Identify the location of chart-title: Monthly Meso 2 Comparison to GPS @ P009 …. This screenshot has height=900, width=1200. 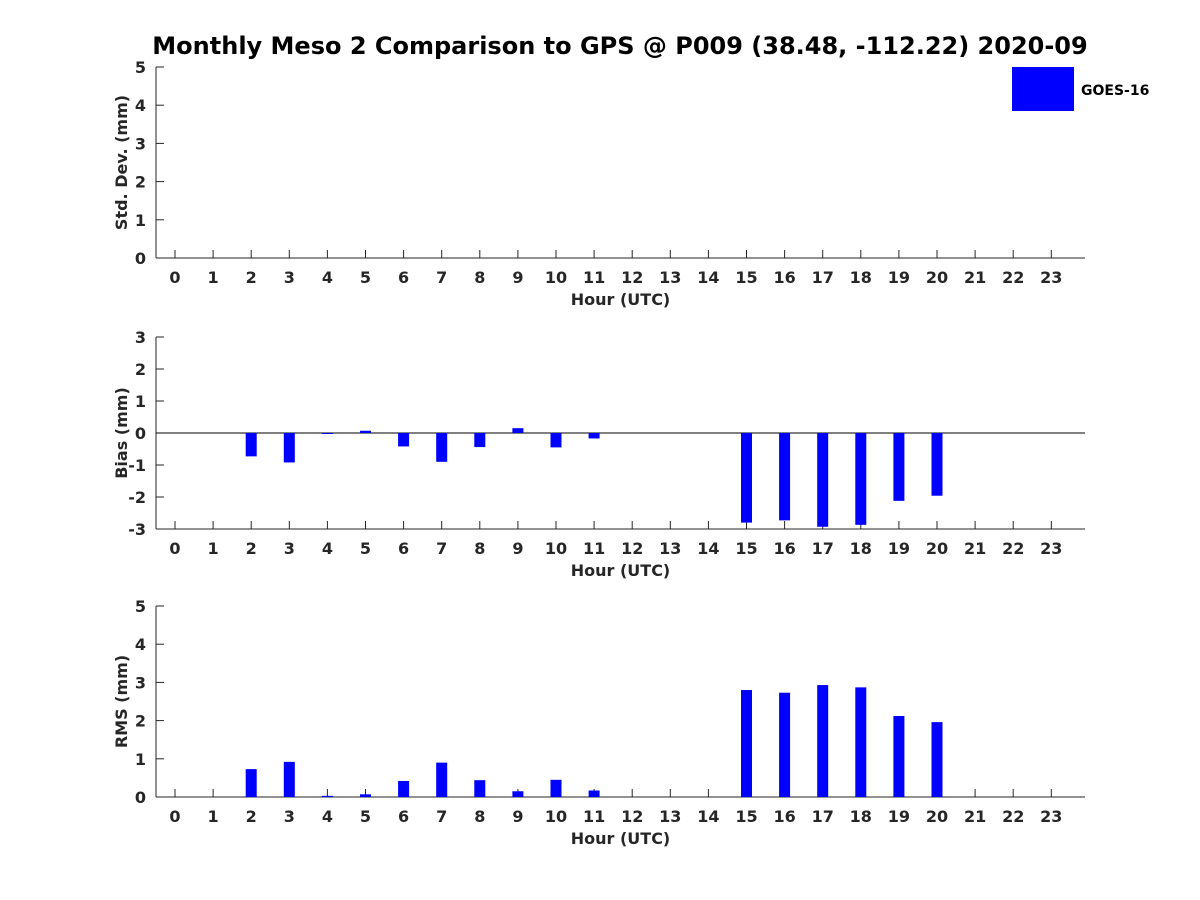
(619, 46).